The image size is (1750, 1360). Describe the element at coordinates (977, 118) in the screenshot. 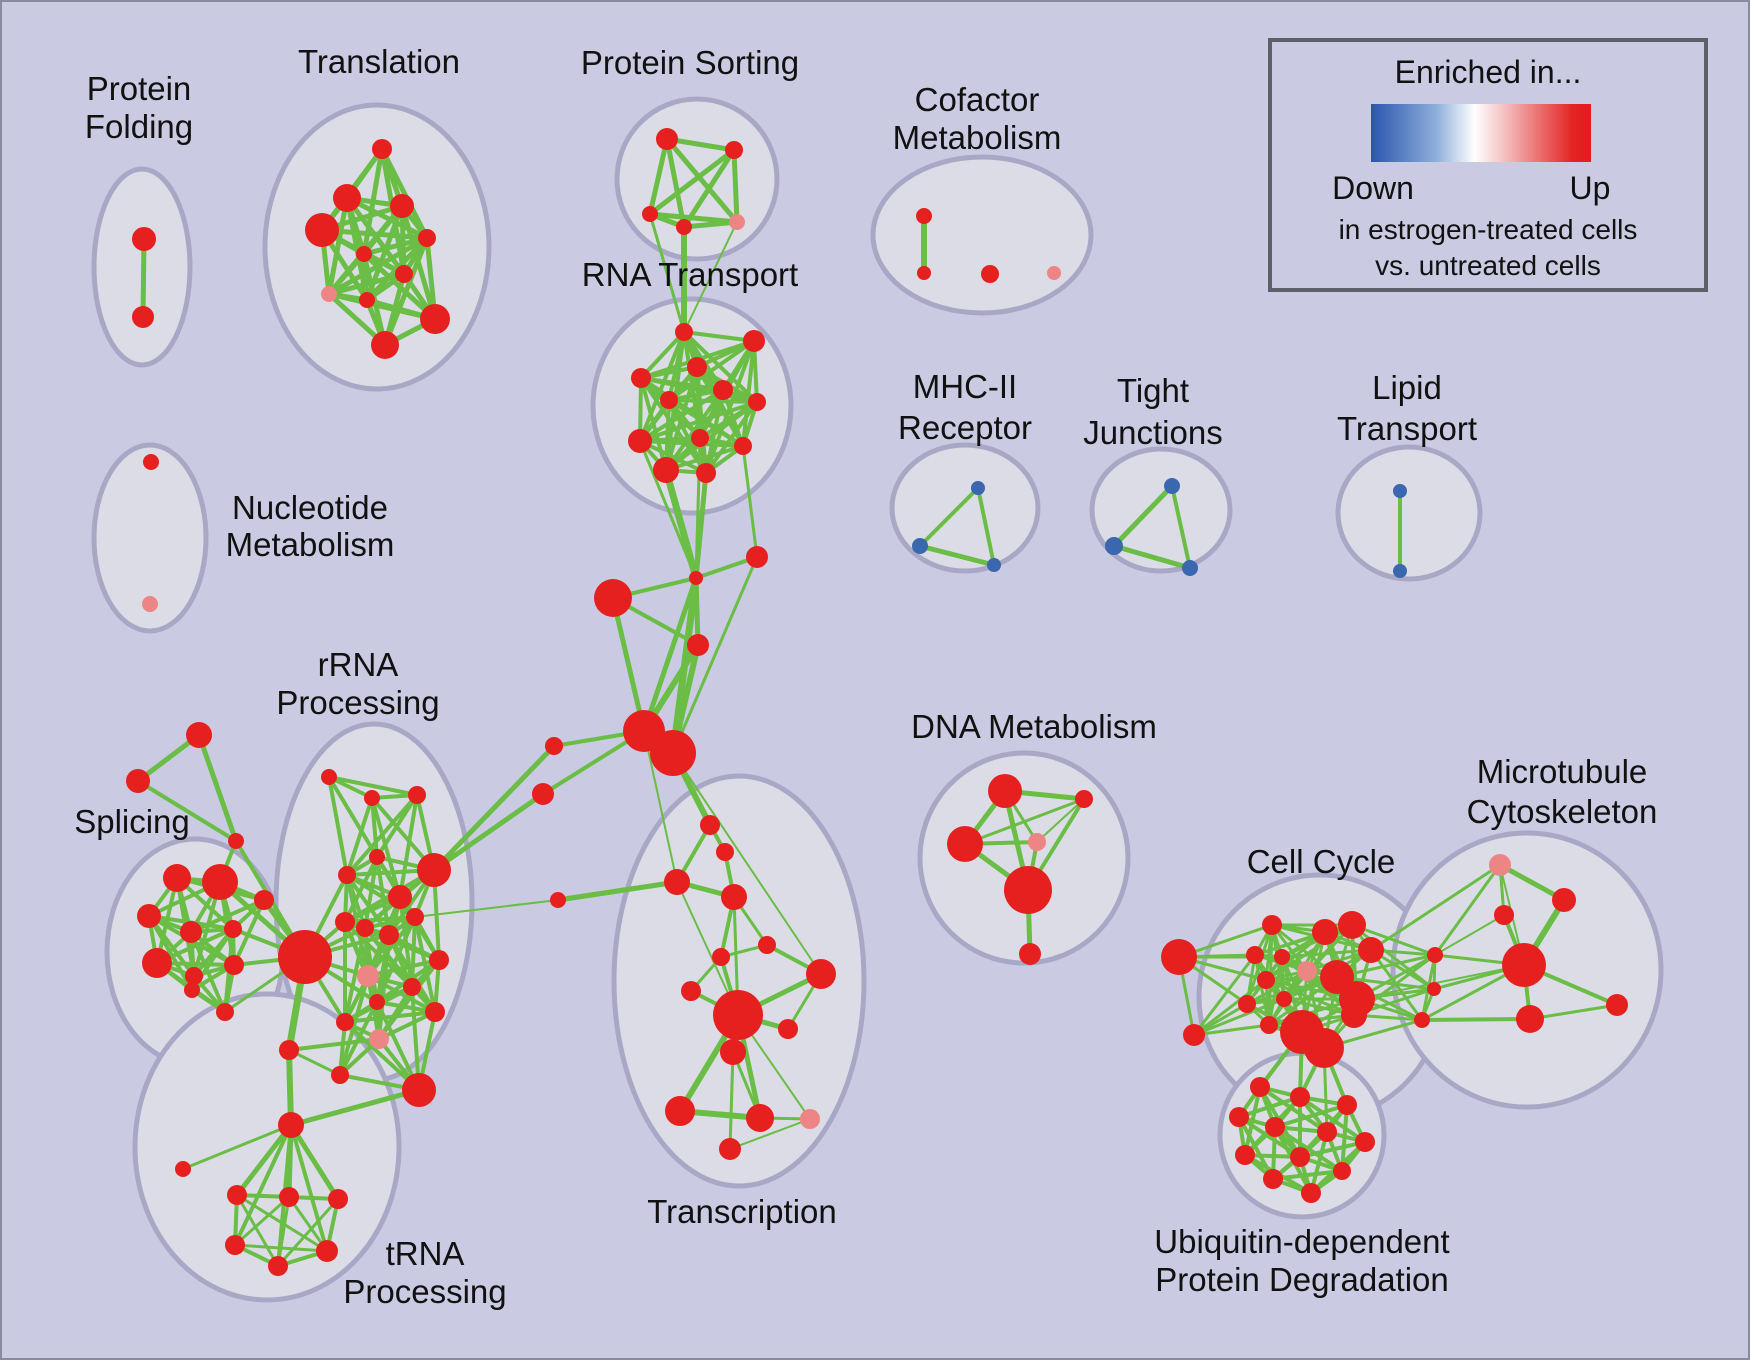

I see `cluster-label-cofactor: Cofactor Metabolism` at that location.